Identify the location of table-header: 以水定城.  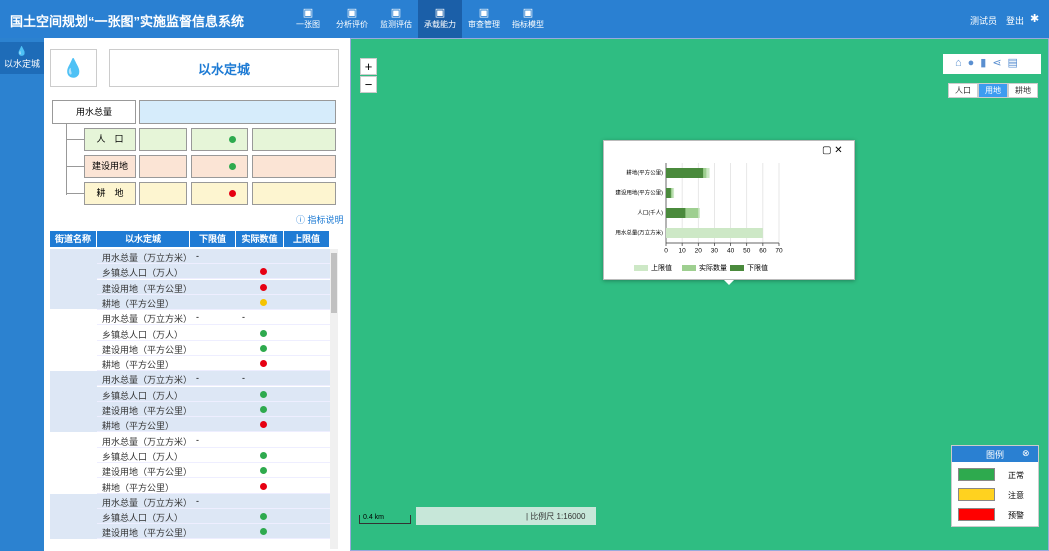
(143, 239).